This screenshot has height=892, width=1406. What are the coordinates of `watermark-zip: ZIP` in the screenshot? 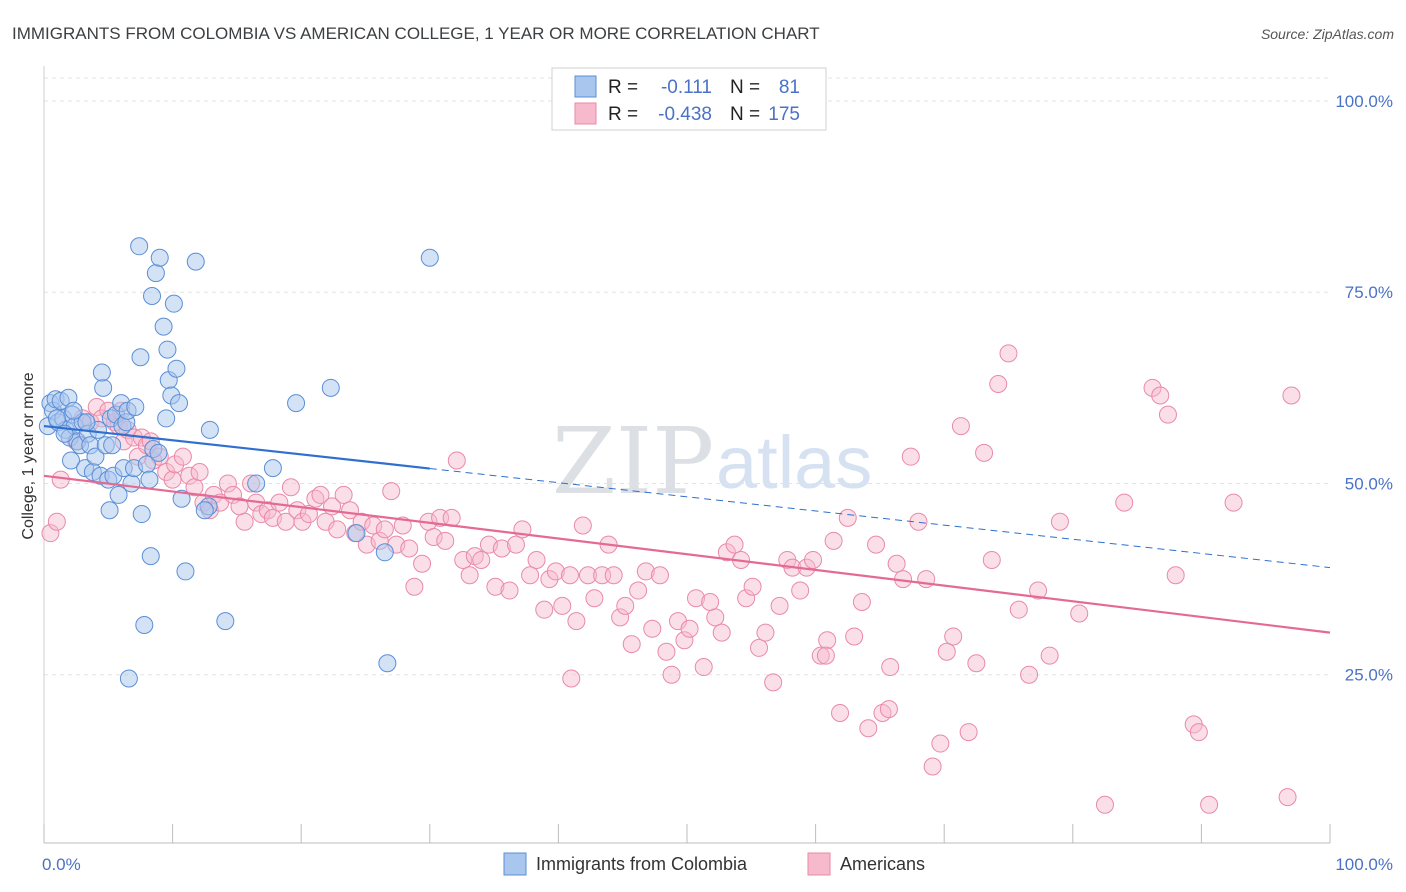 It's located at (633, 461).